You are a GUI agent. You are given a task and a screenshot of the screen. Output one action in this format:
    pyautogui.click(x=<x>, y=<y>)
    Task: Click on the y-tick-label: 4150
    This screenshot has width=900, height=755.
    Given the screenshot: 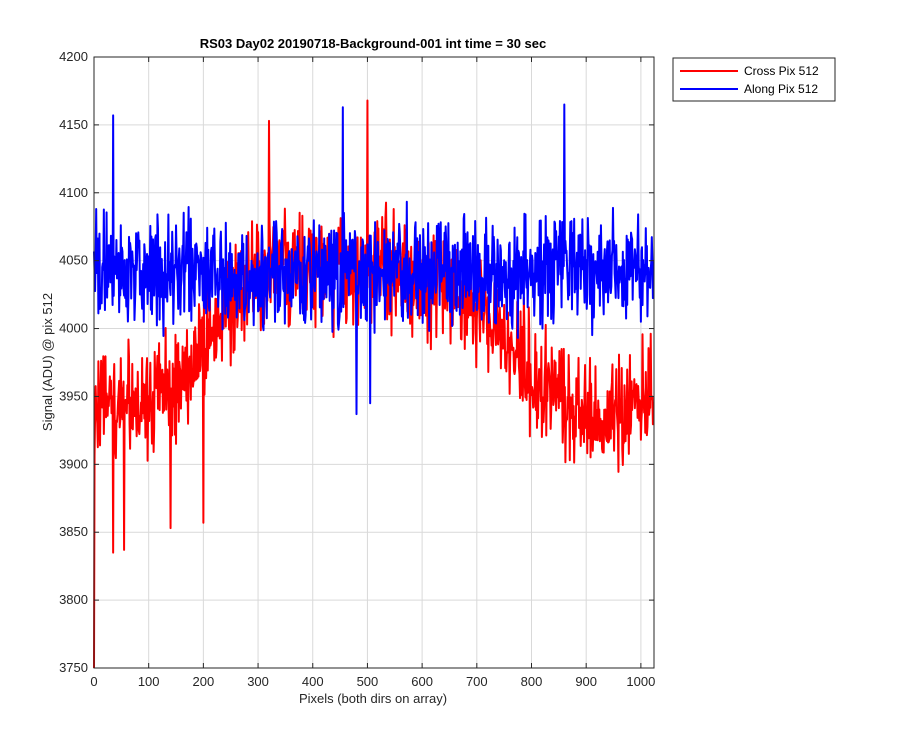 What is the action you would take?
    pyautogui.click(x=73, y=124)
    